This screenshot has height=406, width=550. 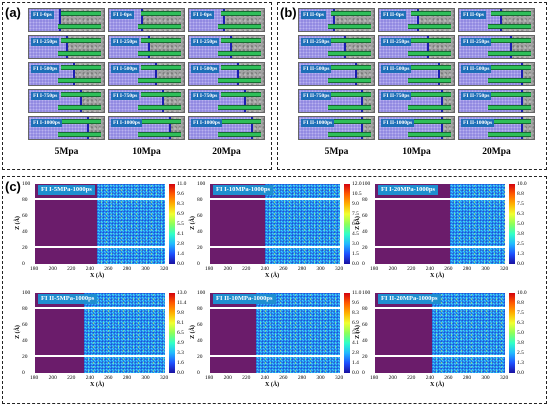 What do you see at coordinates (226, 128) in the screenshot?
I see `snapshot-cell: FI I-1000ps` at bounding box center [226, 128].